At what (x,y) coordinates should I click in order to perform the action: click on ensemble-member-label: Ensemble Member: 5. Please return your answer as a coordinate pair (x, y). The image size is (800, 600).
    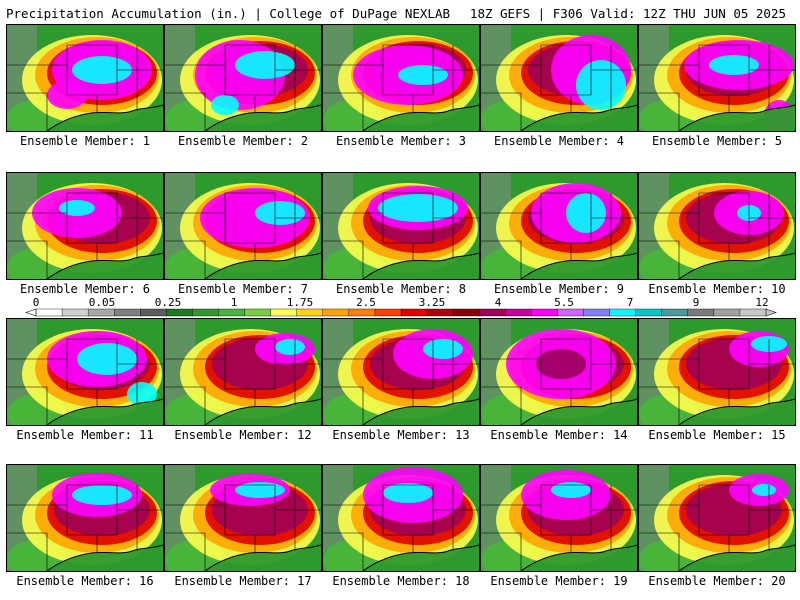
    Looking at the image, I should click on (717, 141).